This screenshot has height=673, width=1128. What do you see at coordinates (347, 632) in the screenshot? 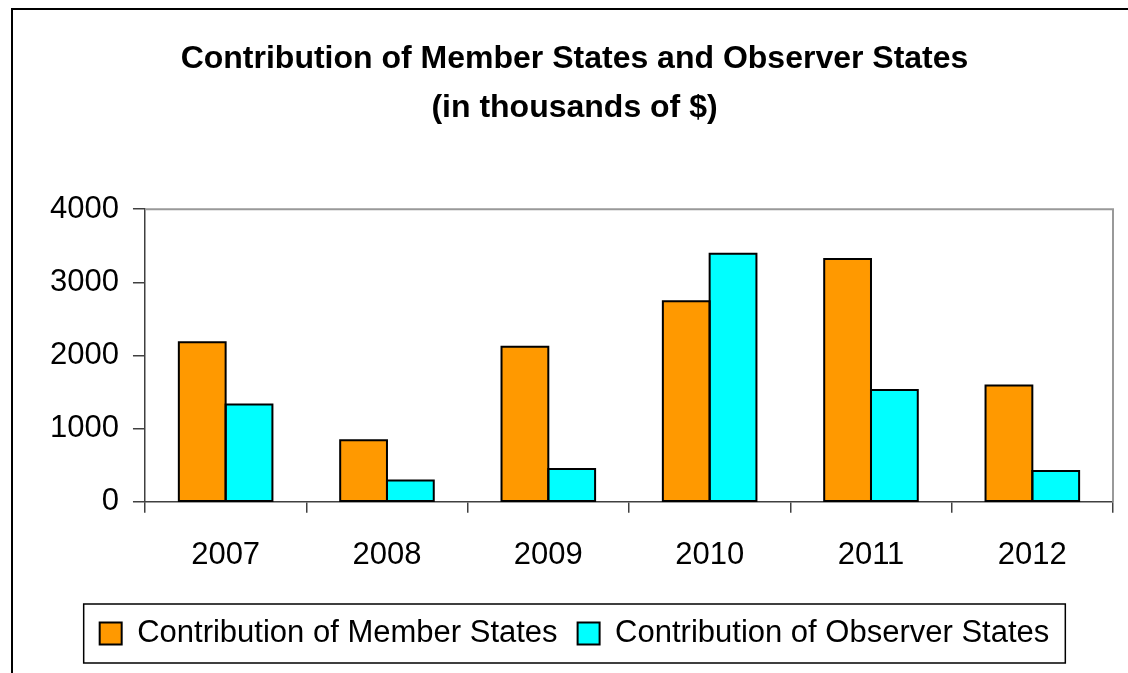
I see `legend-label: Contribution of Member States` at bounding box center [347, 632].